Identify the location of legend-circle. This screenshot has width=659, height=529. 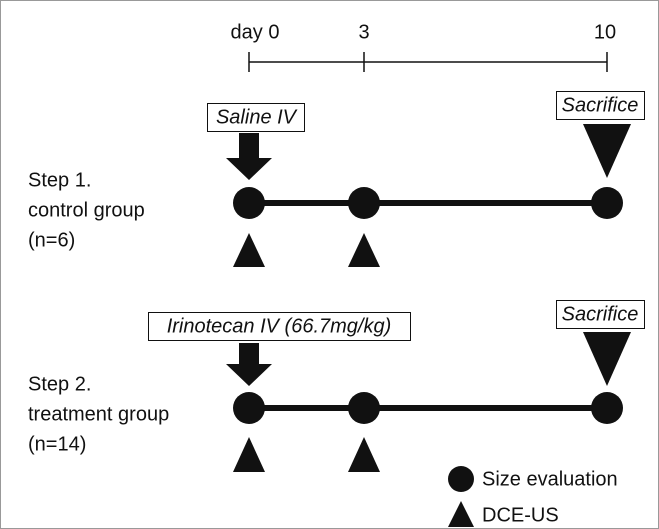
(461, 479).